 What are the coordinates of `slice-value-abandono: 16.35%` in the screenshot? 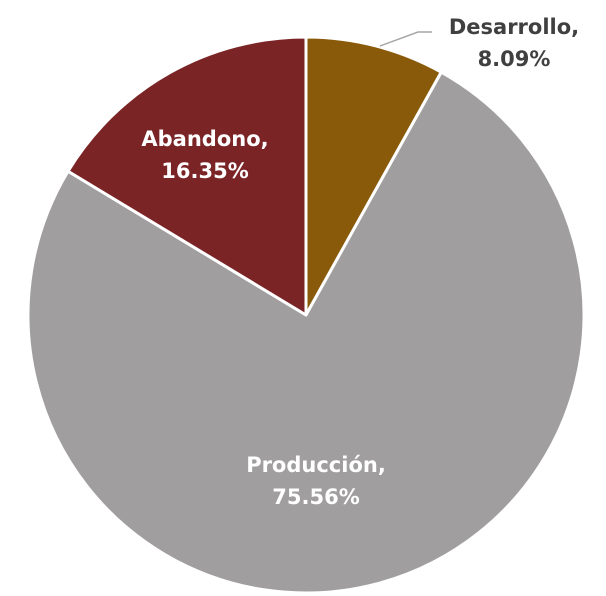 It's located at (204, 171).